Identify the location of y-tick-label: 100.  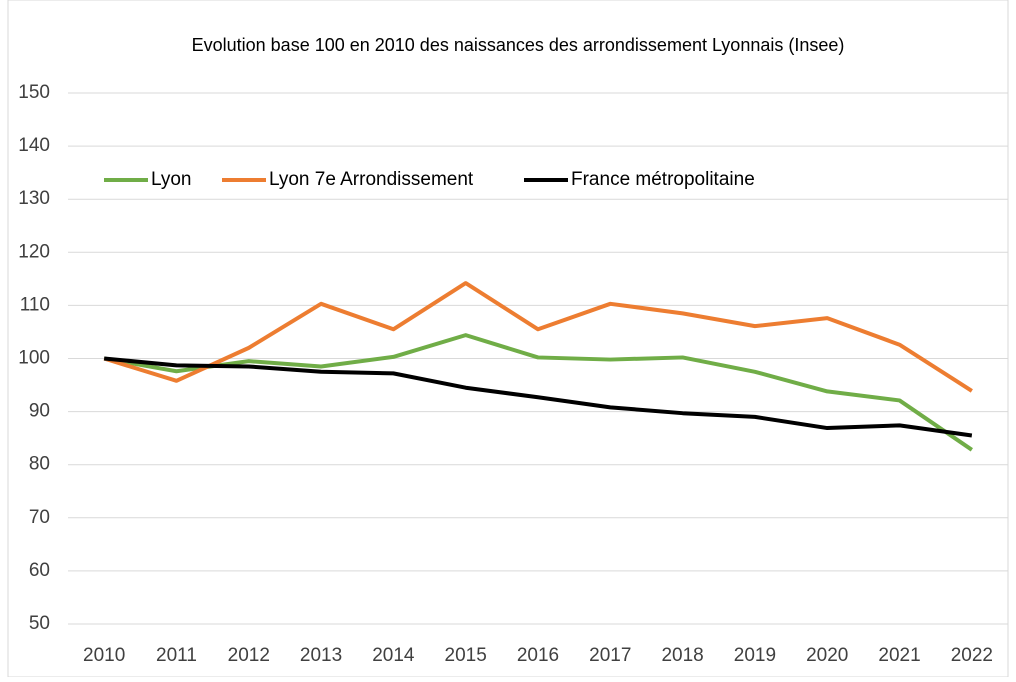
(34, 358).